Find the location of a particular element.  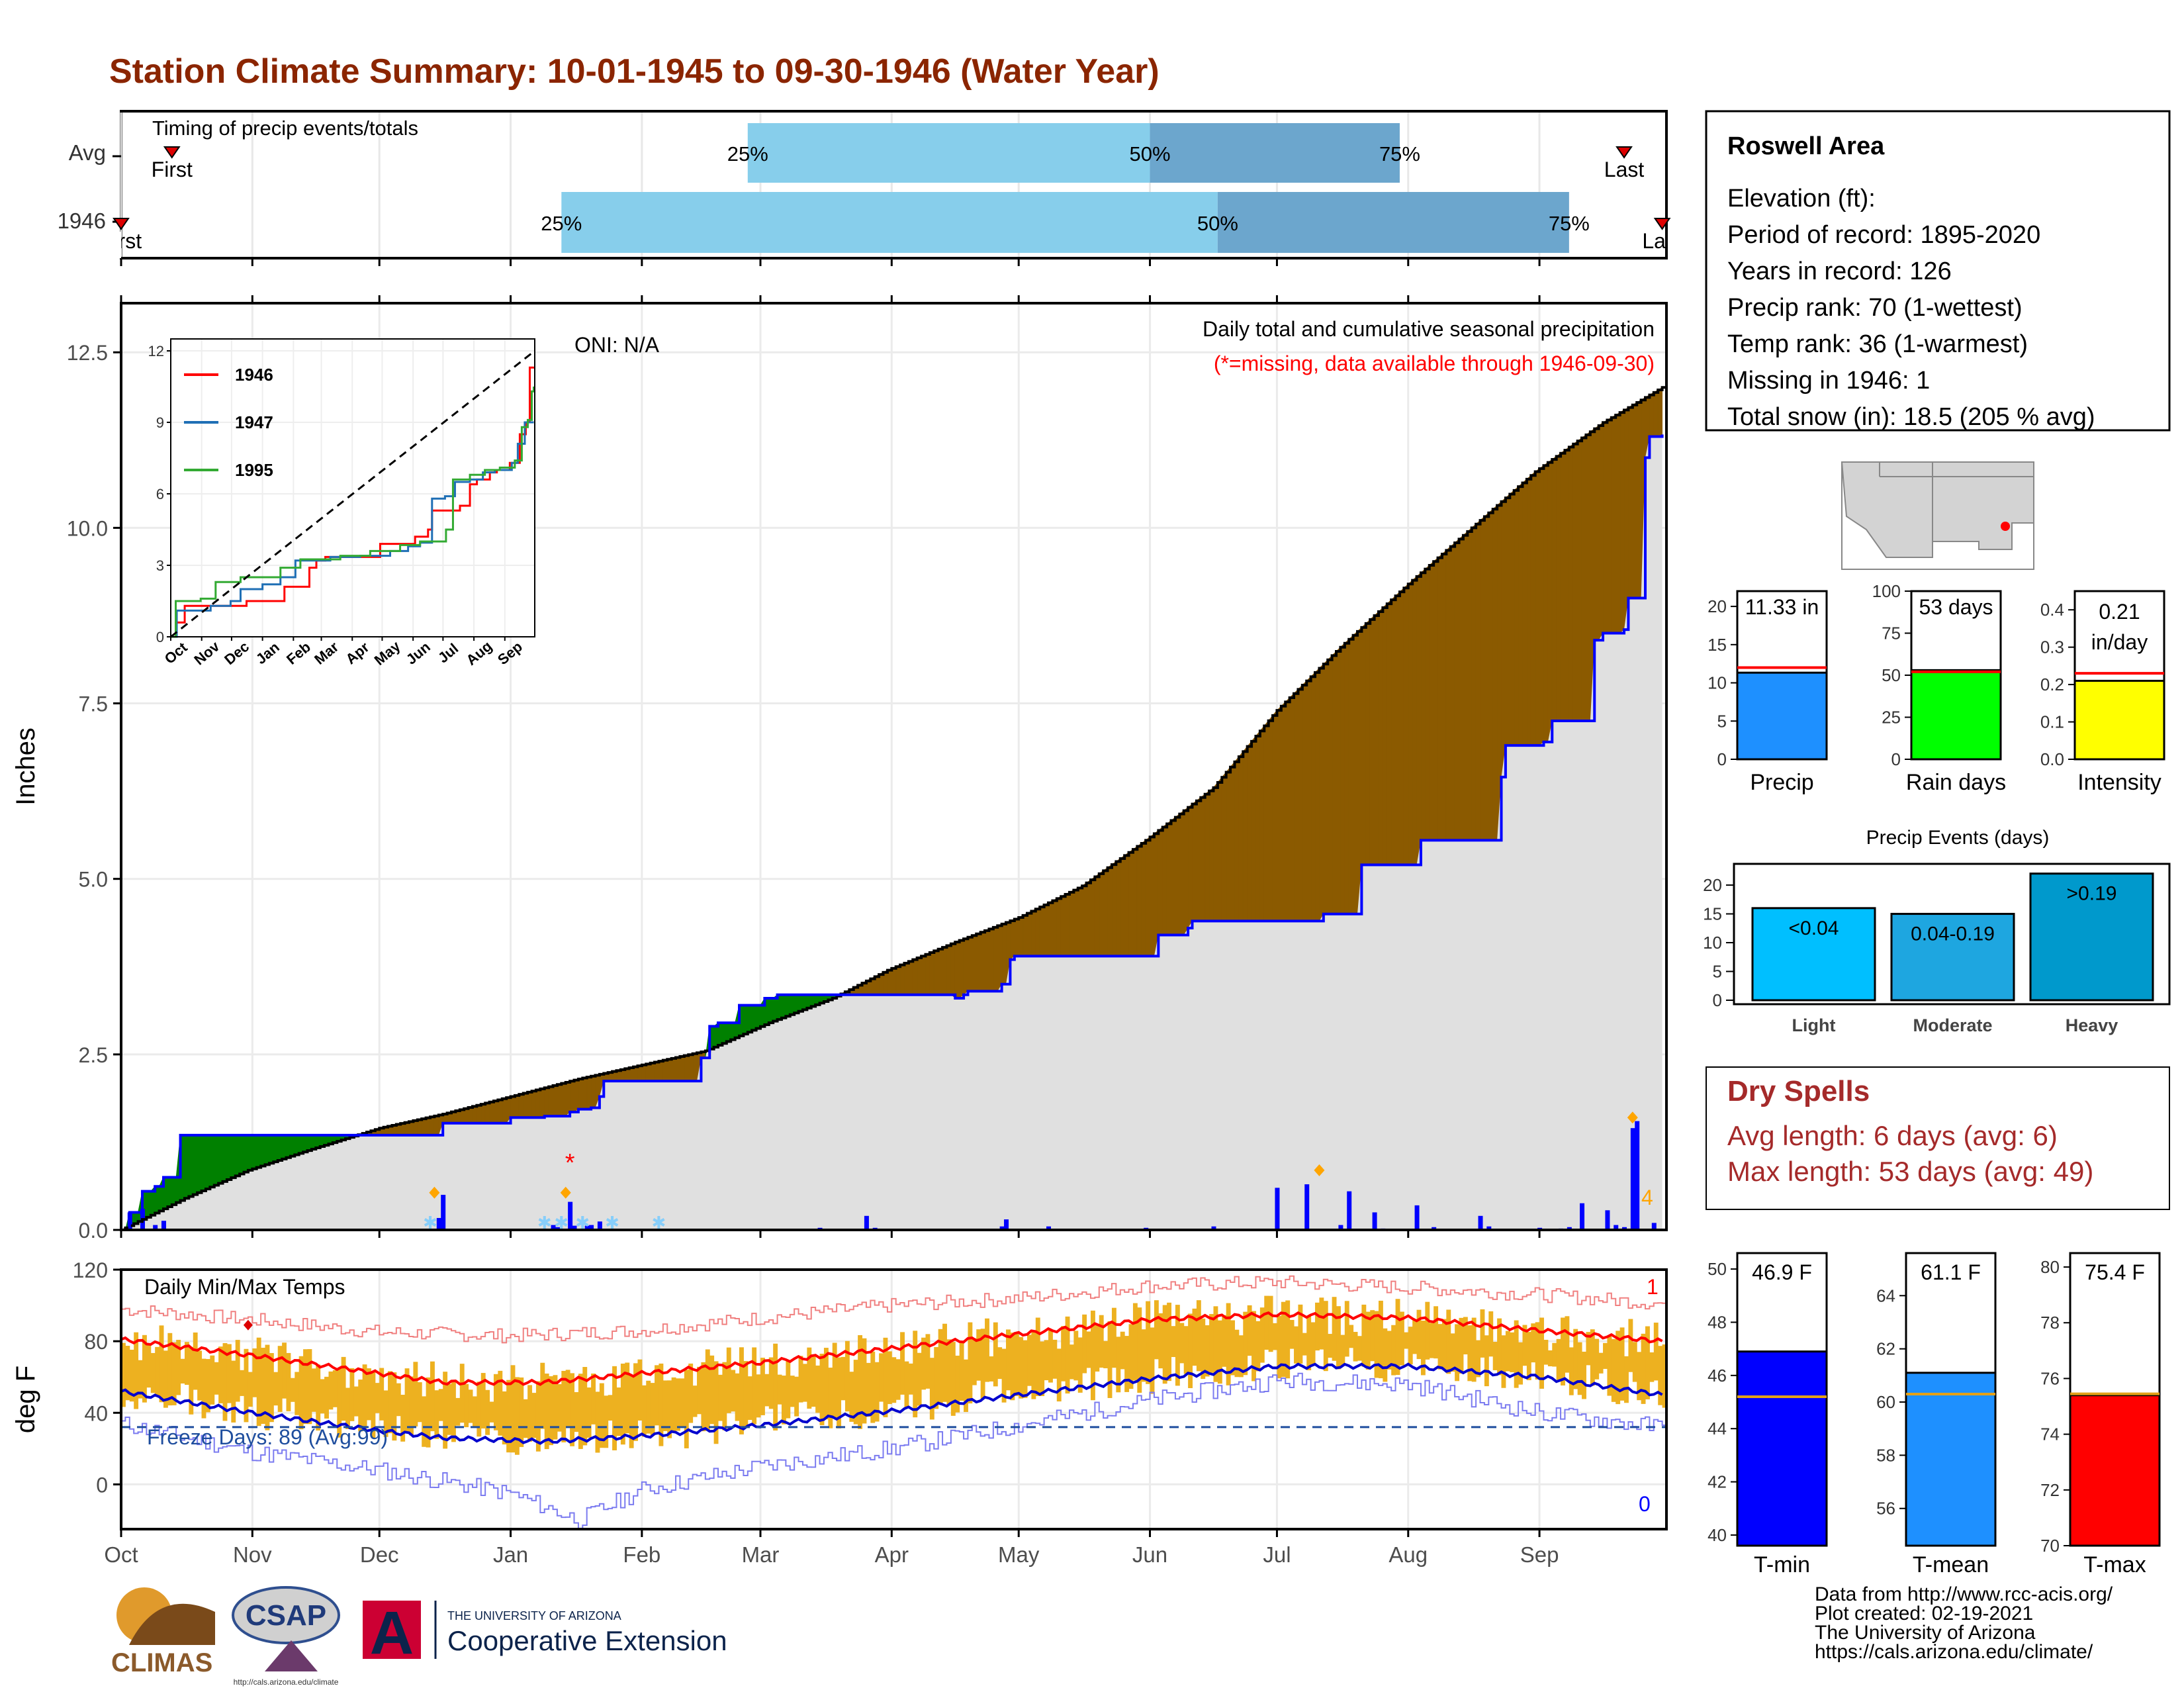

temp-gauge-tick-label: 42 is located at coordinates (1717, 1482).